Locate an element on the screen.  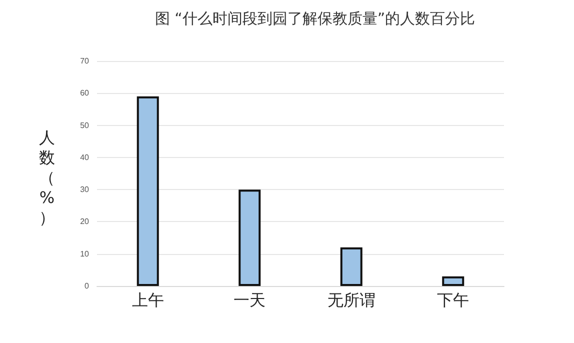
chart-title: 图 “什么时间段到园了解保教质量”的人数百分比 is located at coordinates (315, 19).